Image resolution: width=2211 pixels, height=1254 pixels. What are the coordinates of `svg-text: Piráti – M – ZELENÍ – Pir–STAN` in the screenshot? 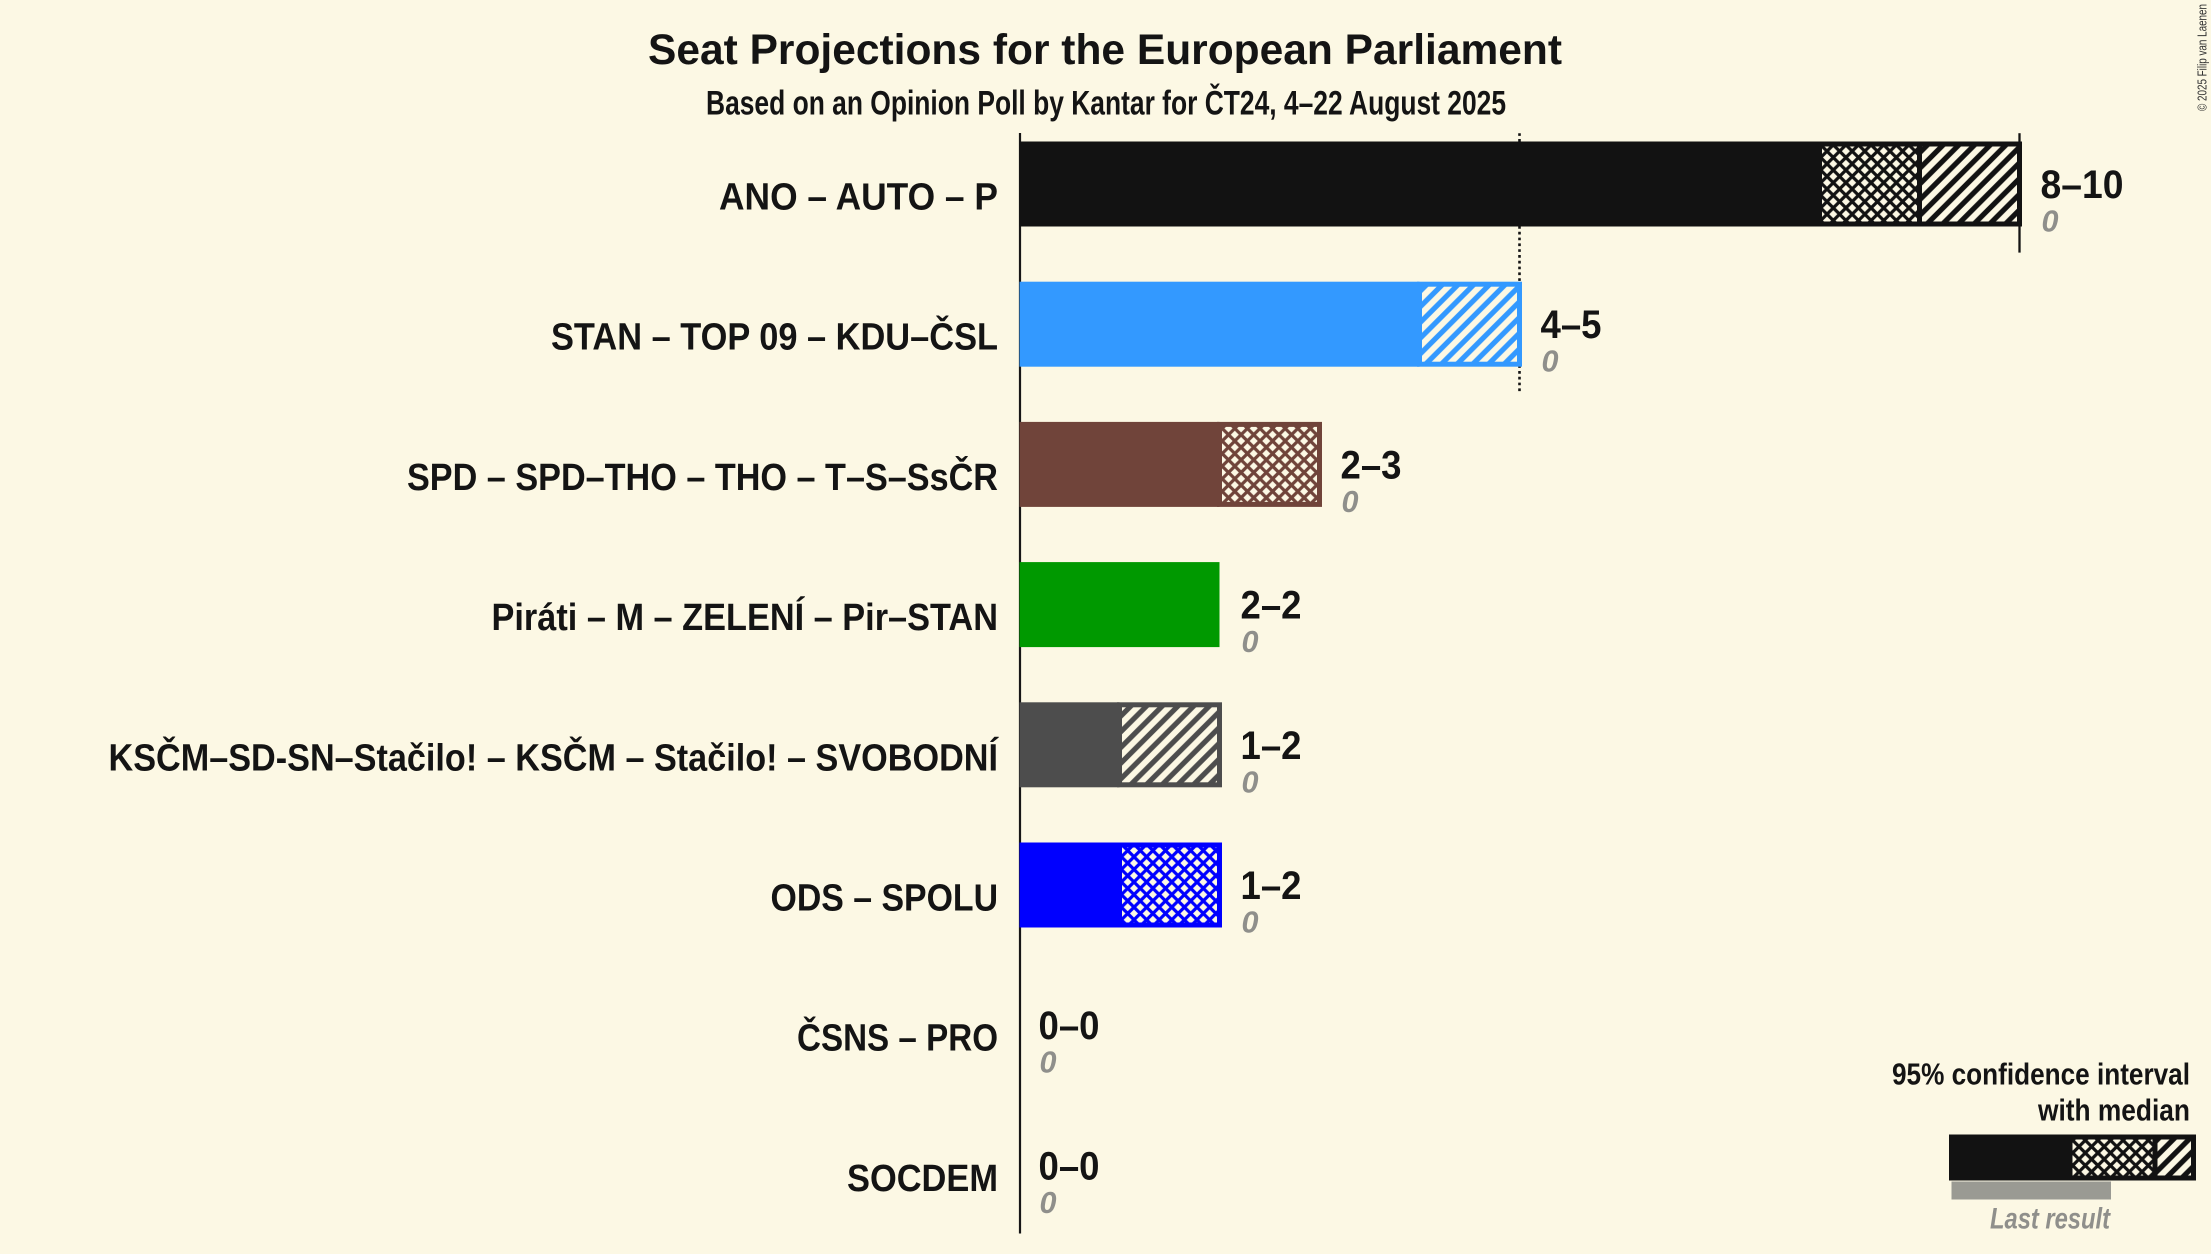 It's located at (745, 617).